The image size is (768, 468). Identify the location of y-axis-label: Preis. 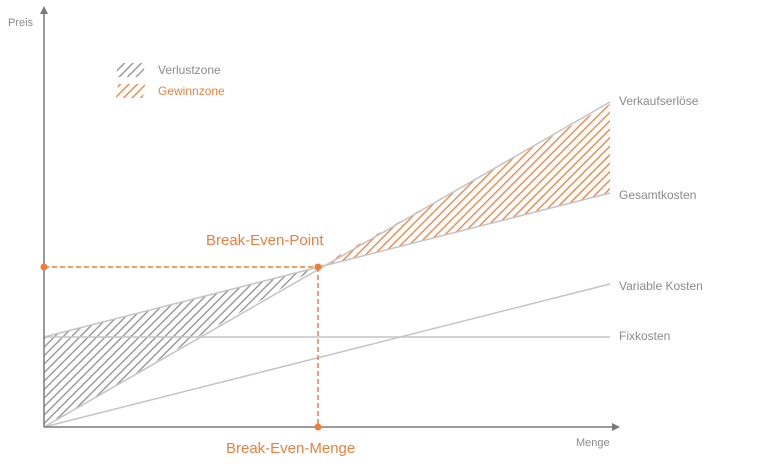
(21, 23).